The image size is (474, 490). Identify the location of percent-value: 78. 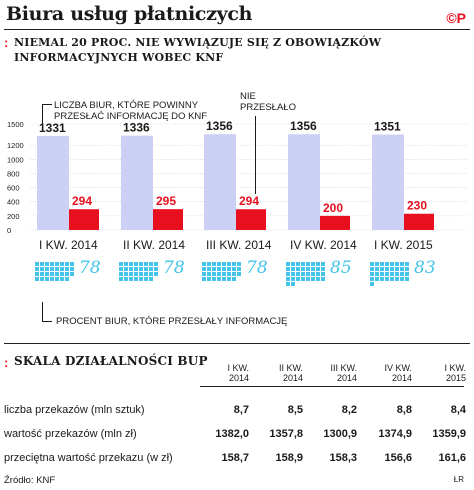
(257, 268).